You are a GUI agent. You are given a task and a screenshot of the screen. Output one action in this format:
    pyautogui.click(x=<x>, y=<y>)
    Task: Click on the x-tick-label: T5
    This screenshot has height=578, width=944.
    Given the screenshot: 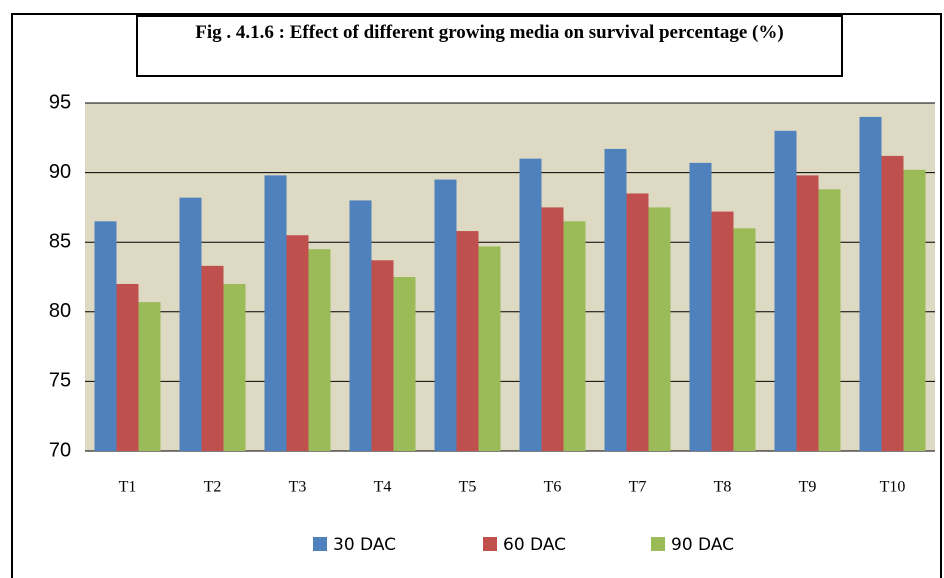 What is the action you would take?
    pyautogui.click(x=468, y=487)
    